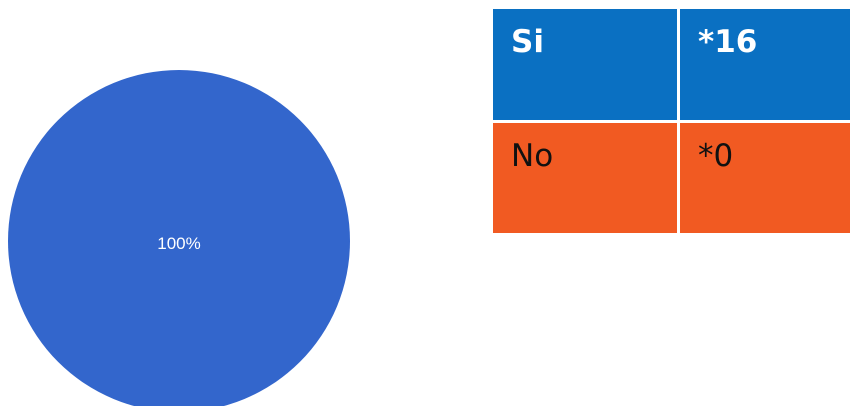 The height and width of the screenshot is (406, 850). I want to click on pie-slice-label: 100%, so click(178, 243).